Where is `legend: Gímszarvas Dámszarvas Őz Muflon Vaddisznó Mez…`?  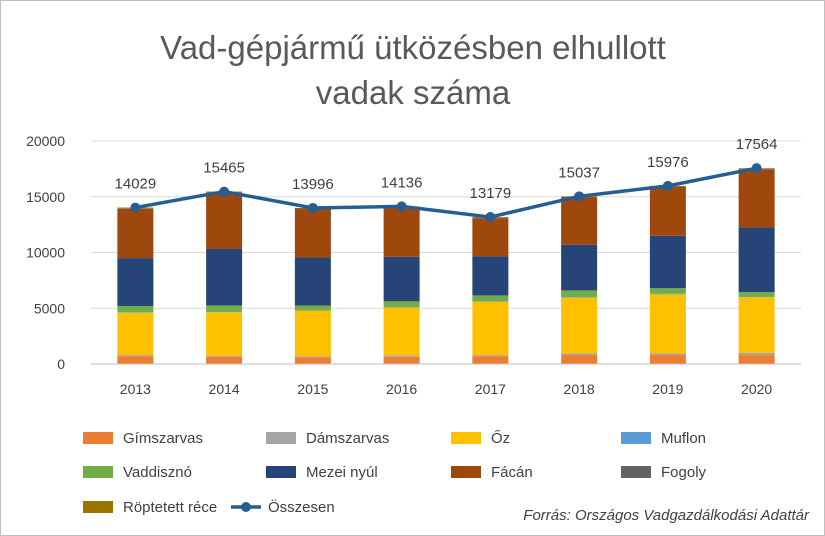 legend: Gímszarvas Dámszarvas Őz Muflon Vaddisznó Mez… is located at coordinates (395, 473).